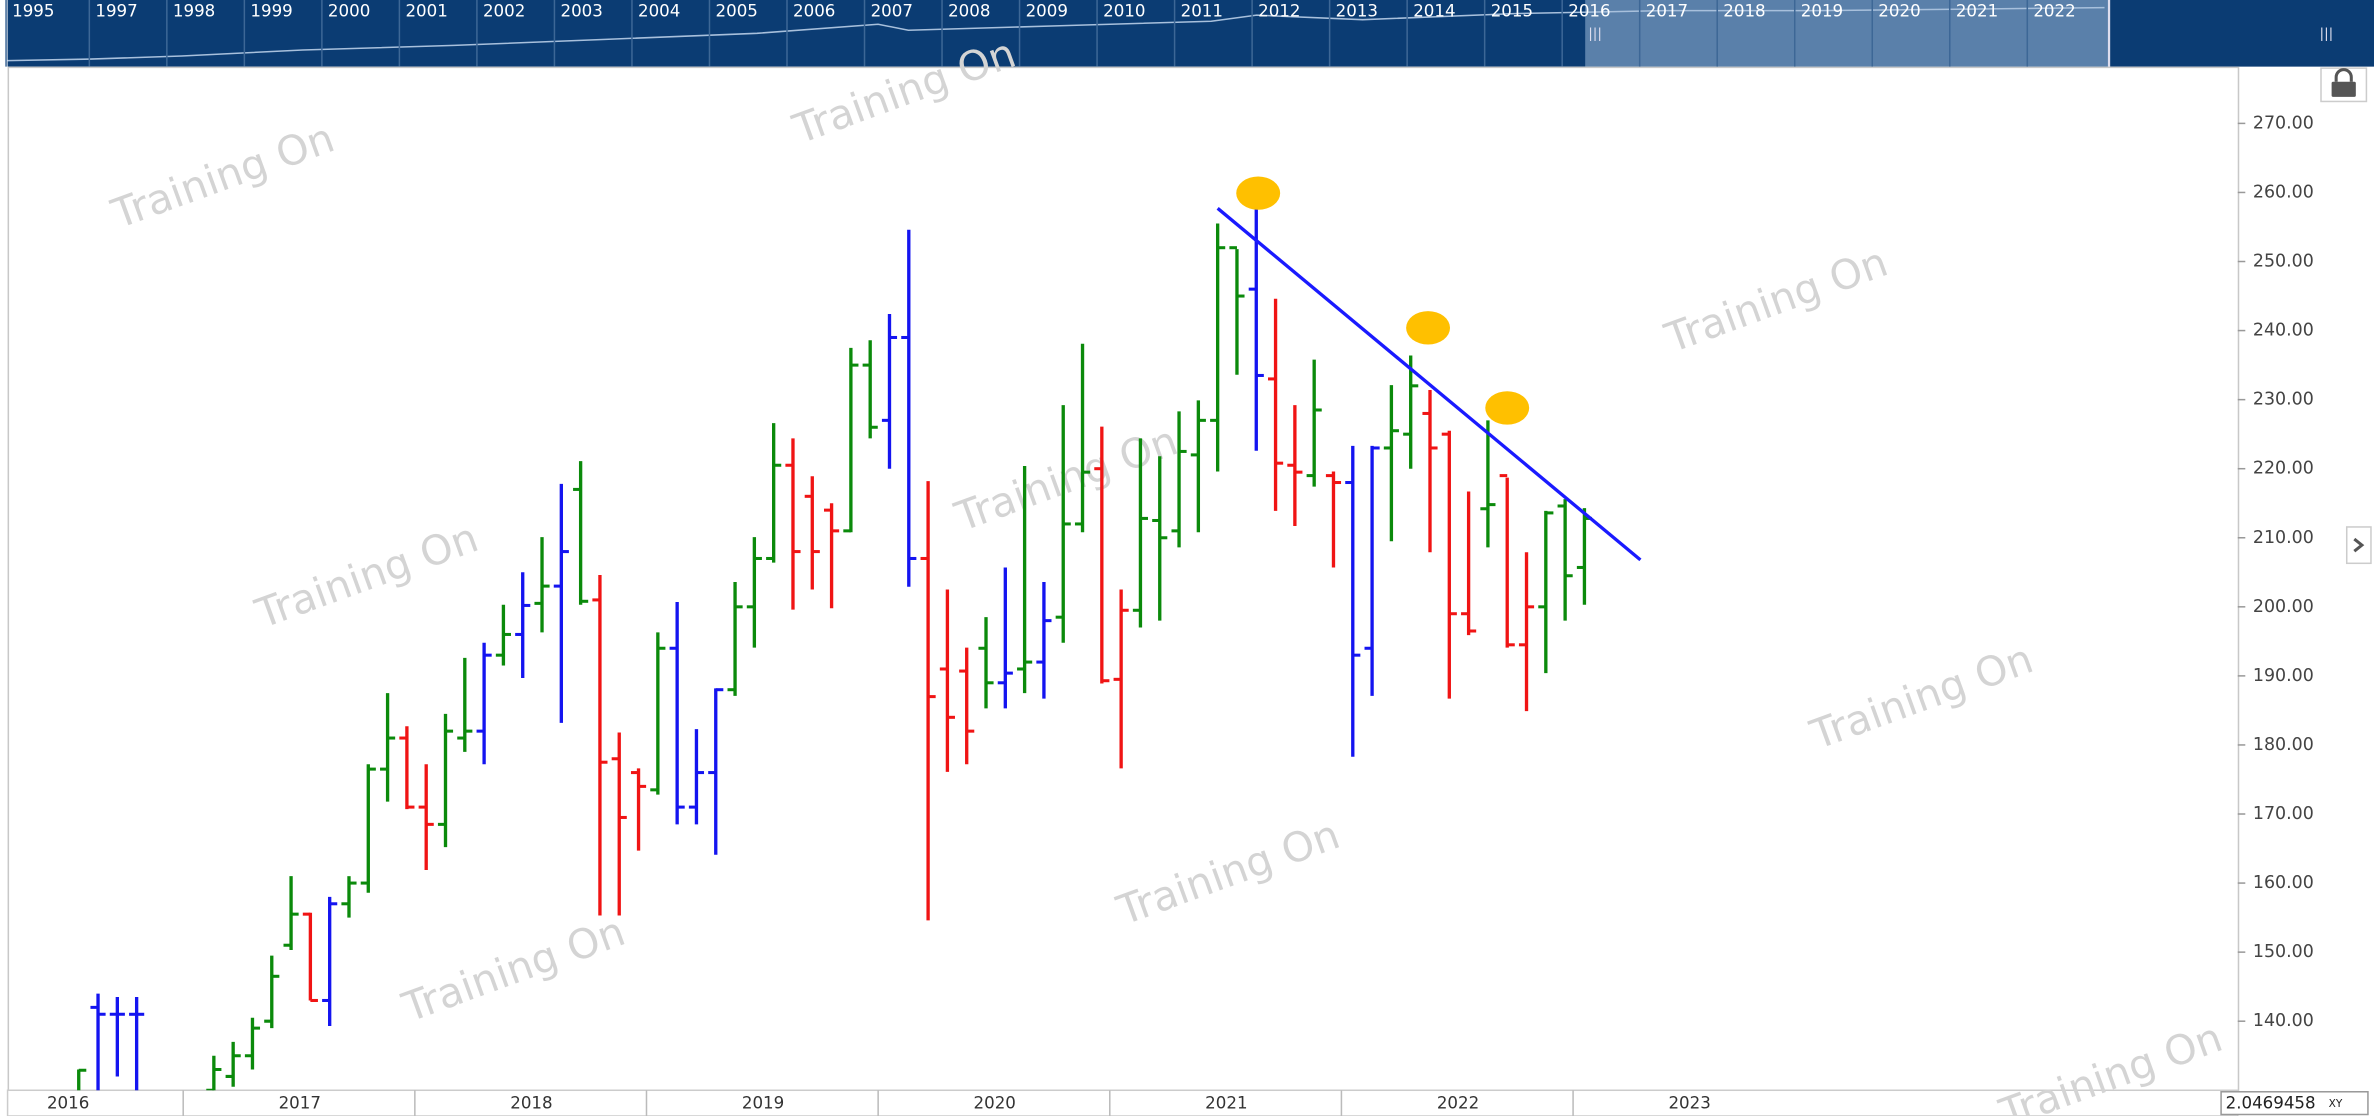 Image resolution: width=2374 pixels, height=1116 pixels. I want to click on x-tick-label: 2021, so click(1226, 1102).